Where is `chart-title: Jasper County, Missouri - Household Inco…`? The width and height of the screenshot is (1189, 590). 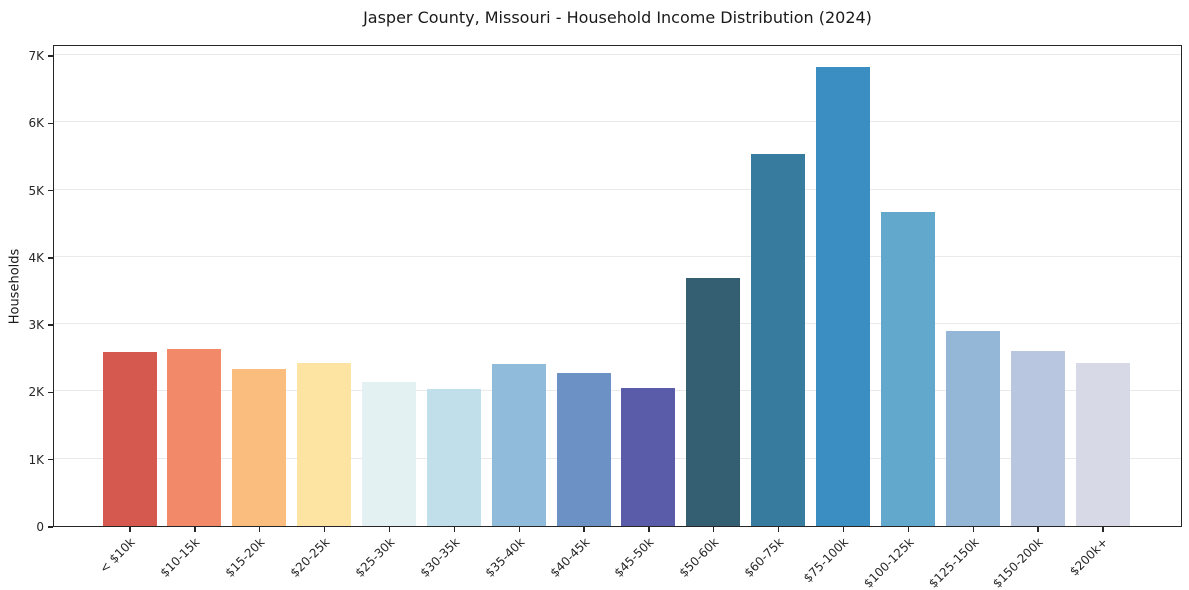
chart-title: Jasper County, Missouri - Household Inco… is located at coordinates (617, 17).